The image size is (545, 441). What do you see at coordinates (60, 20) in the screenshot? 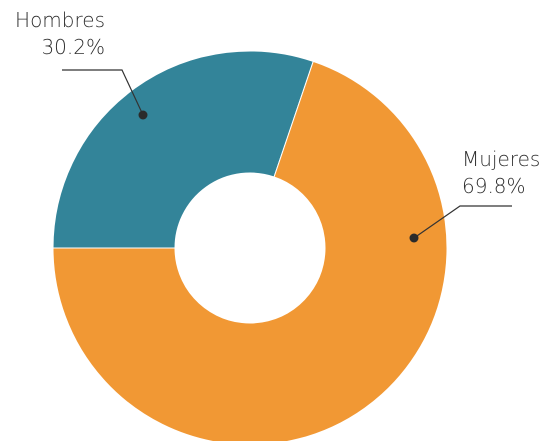
I see `label-hombres-name: Hombres` at bounding box center [60, 20].